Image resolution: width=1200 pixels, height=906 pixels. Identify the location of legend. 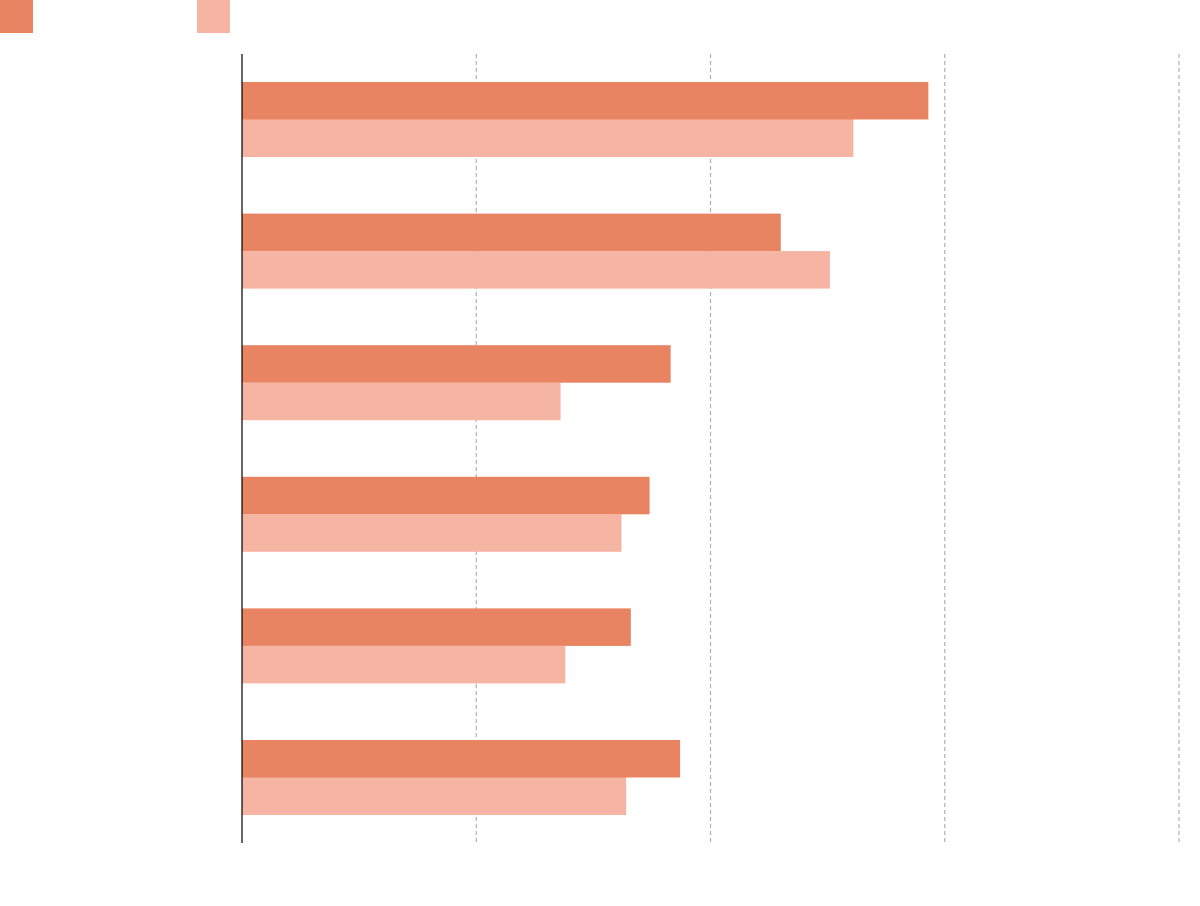
(115, 16).